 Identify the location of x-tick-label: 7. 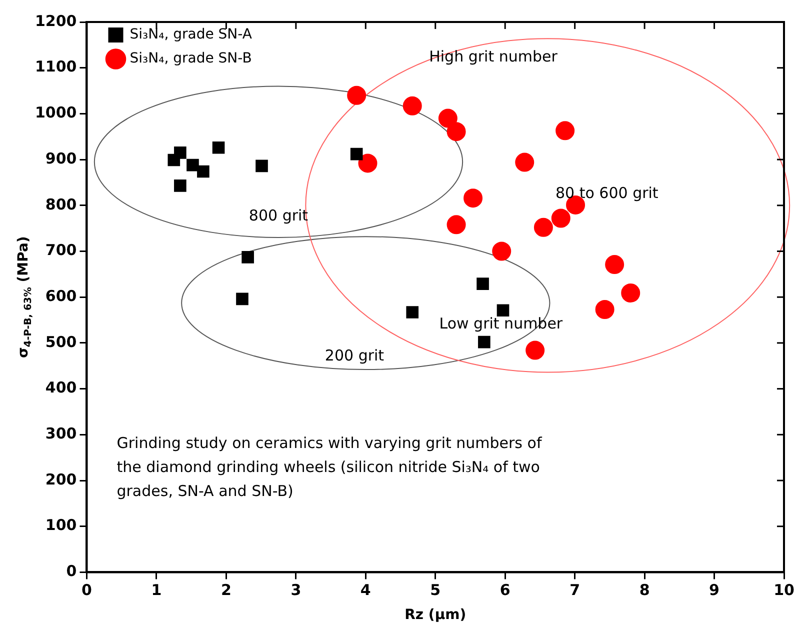
(575, 590).